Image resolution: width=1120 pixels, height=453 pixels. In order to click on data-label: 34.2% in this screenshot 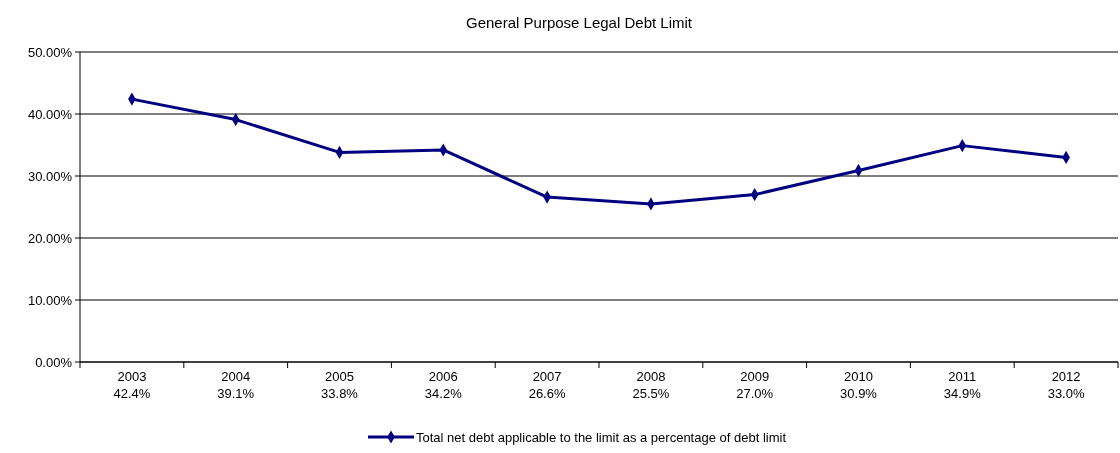, I will do `click(443, 393)`.